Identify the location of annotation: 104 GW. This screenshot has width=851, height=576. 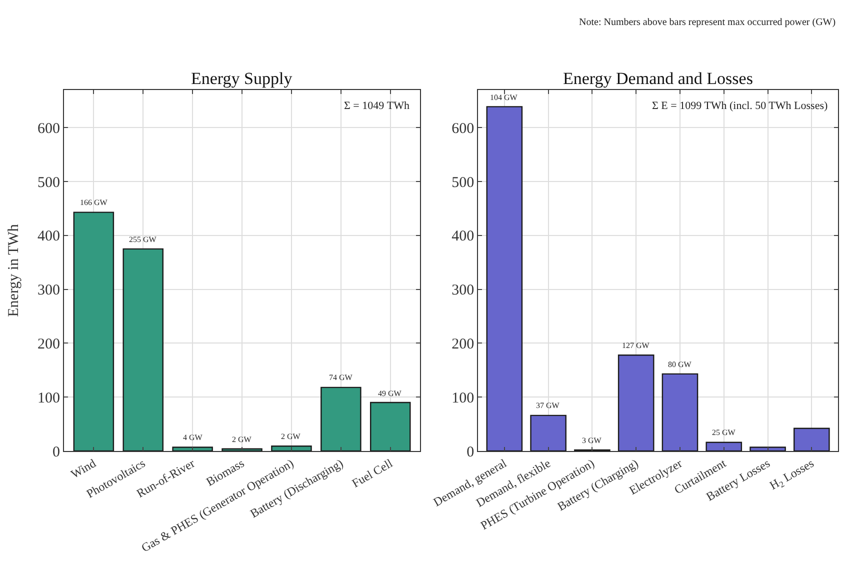
(504, 97).